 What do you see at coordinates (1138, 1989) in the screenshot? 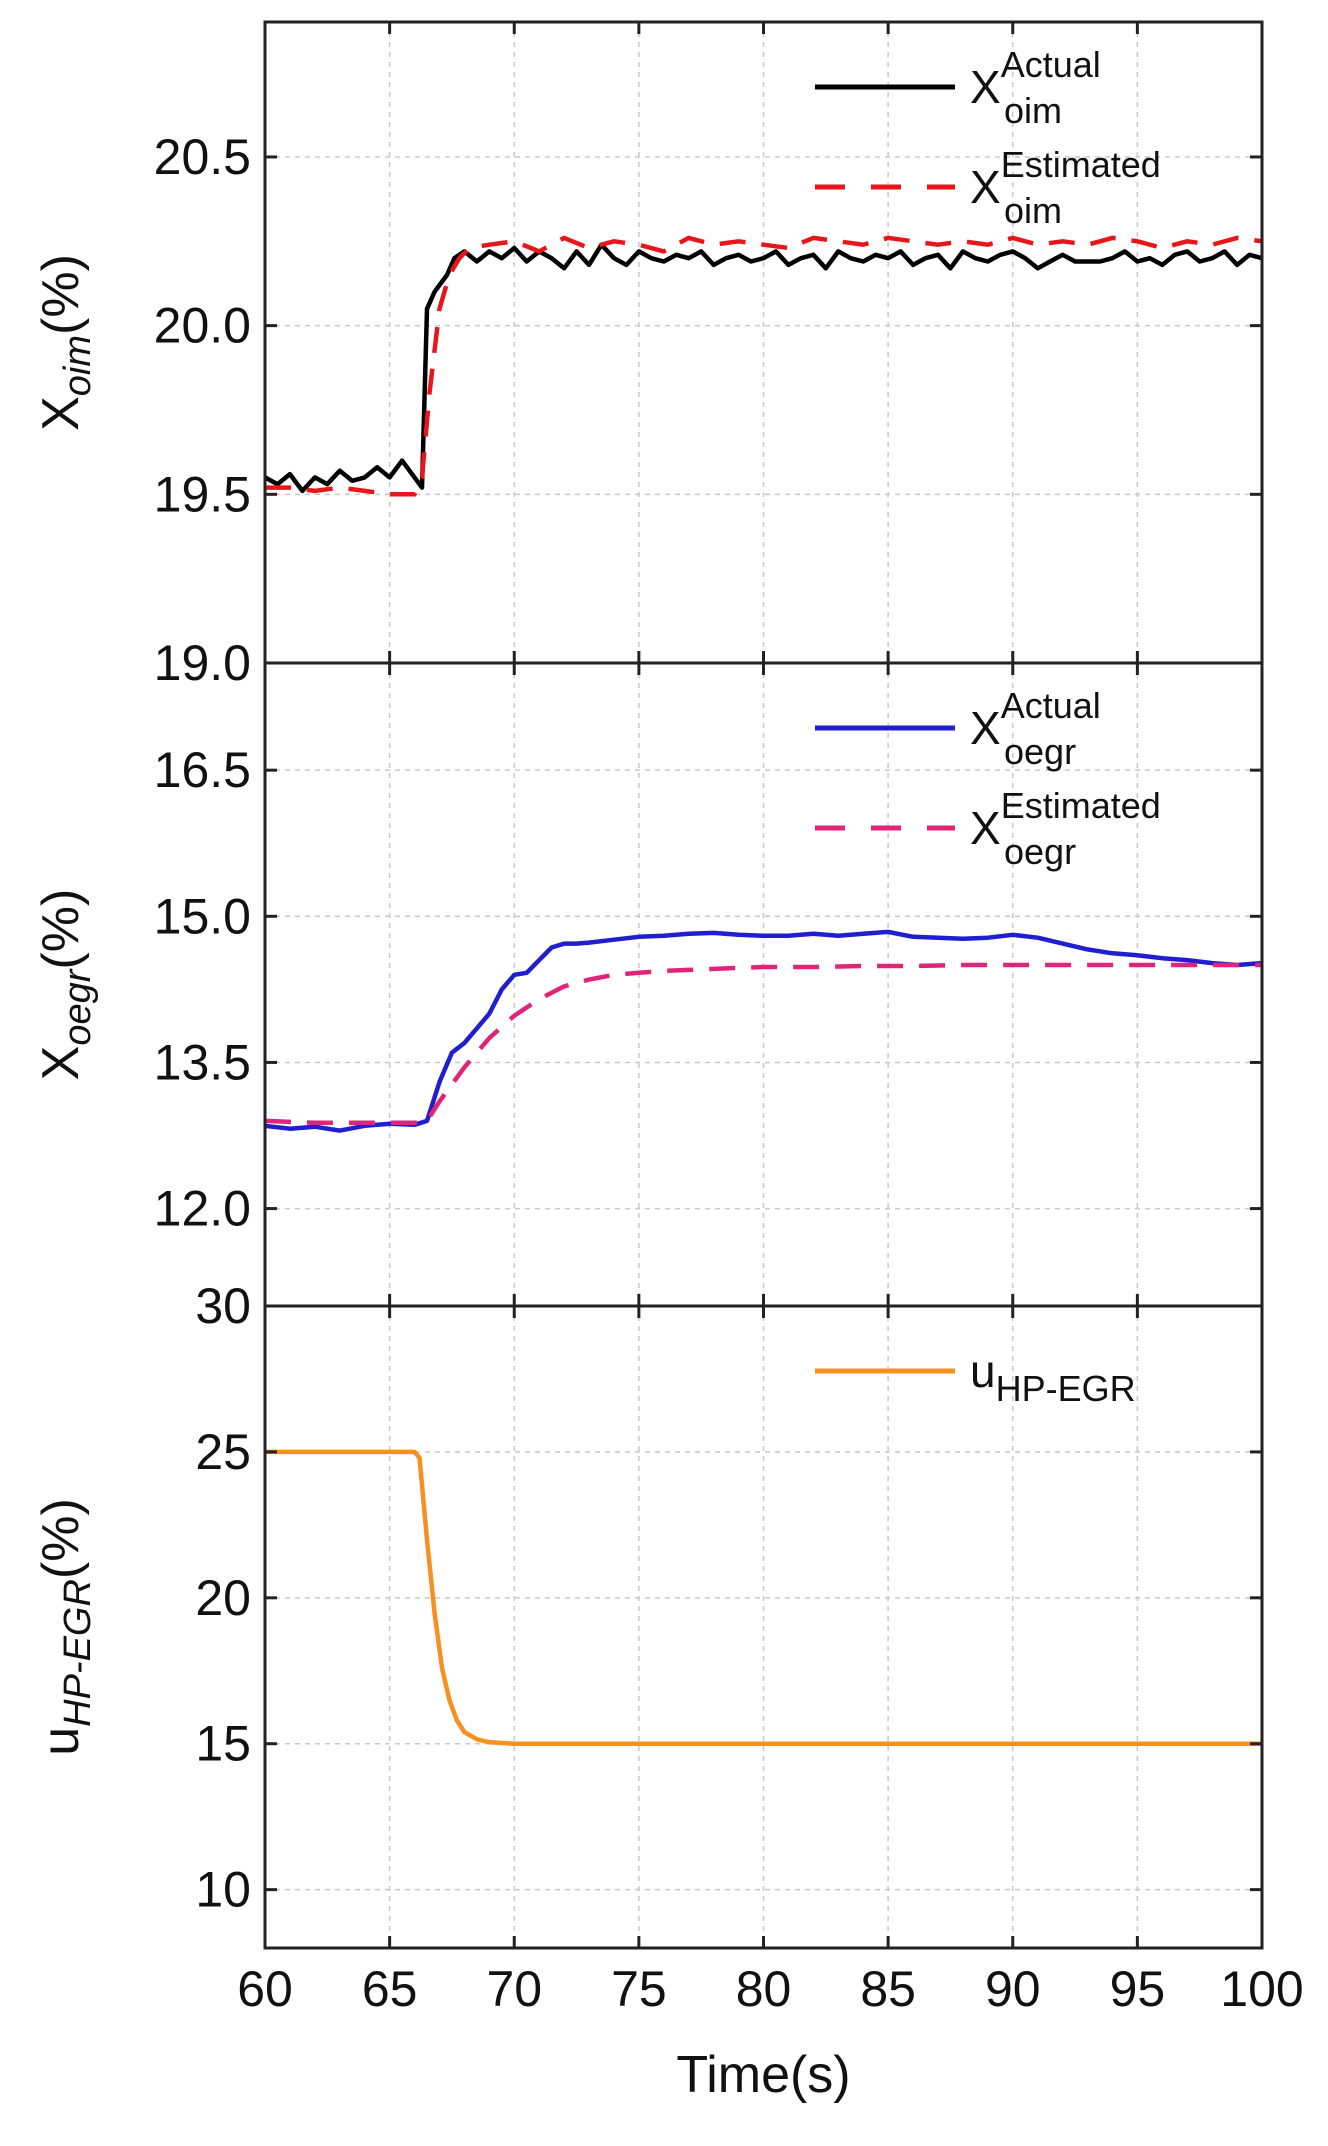
I see `x-tick-label: 95` at bounding box center [1138, 1989].